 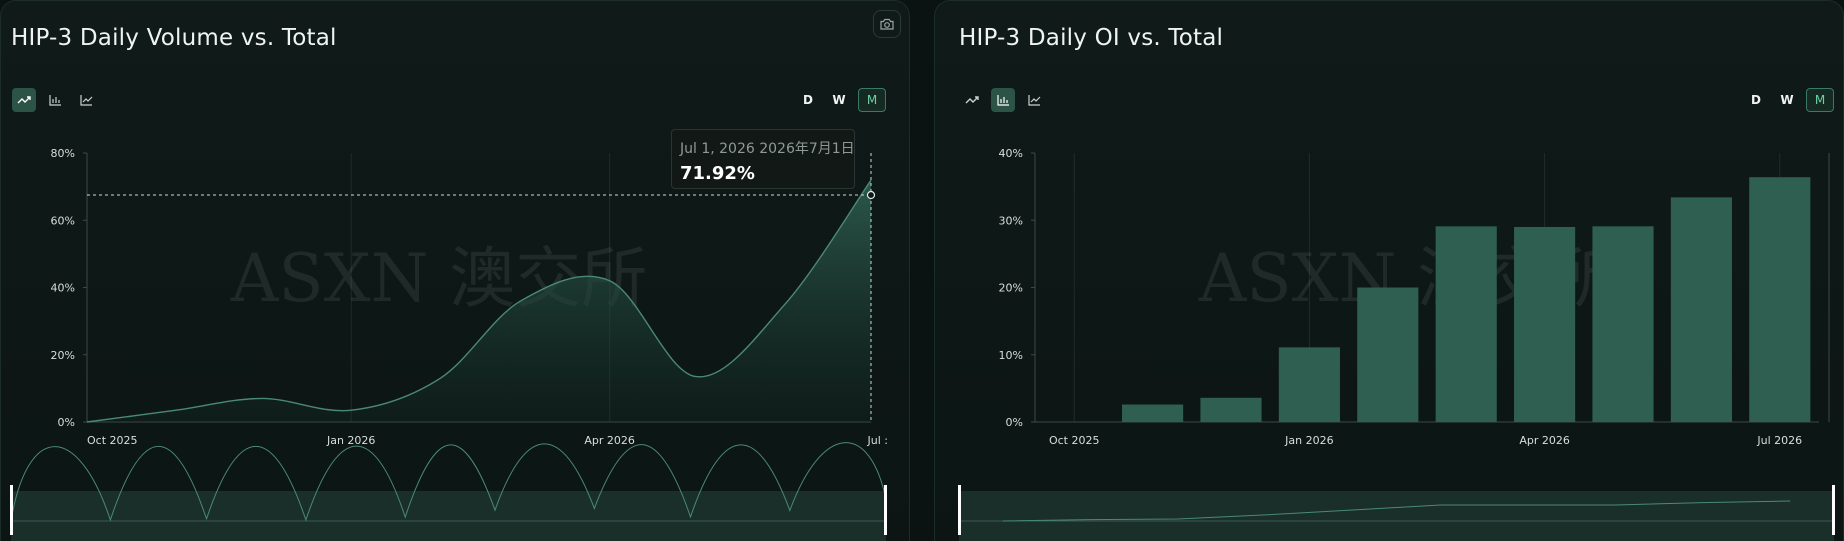 I want to click on x-tick-label: Jul 2026, so click(x=1779, y=440).